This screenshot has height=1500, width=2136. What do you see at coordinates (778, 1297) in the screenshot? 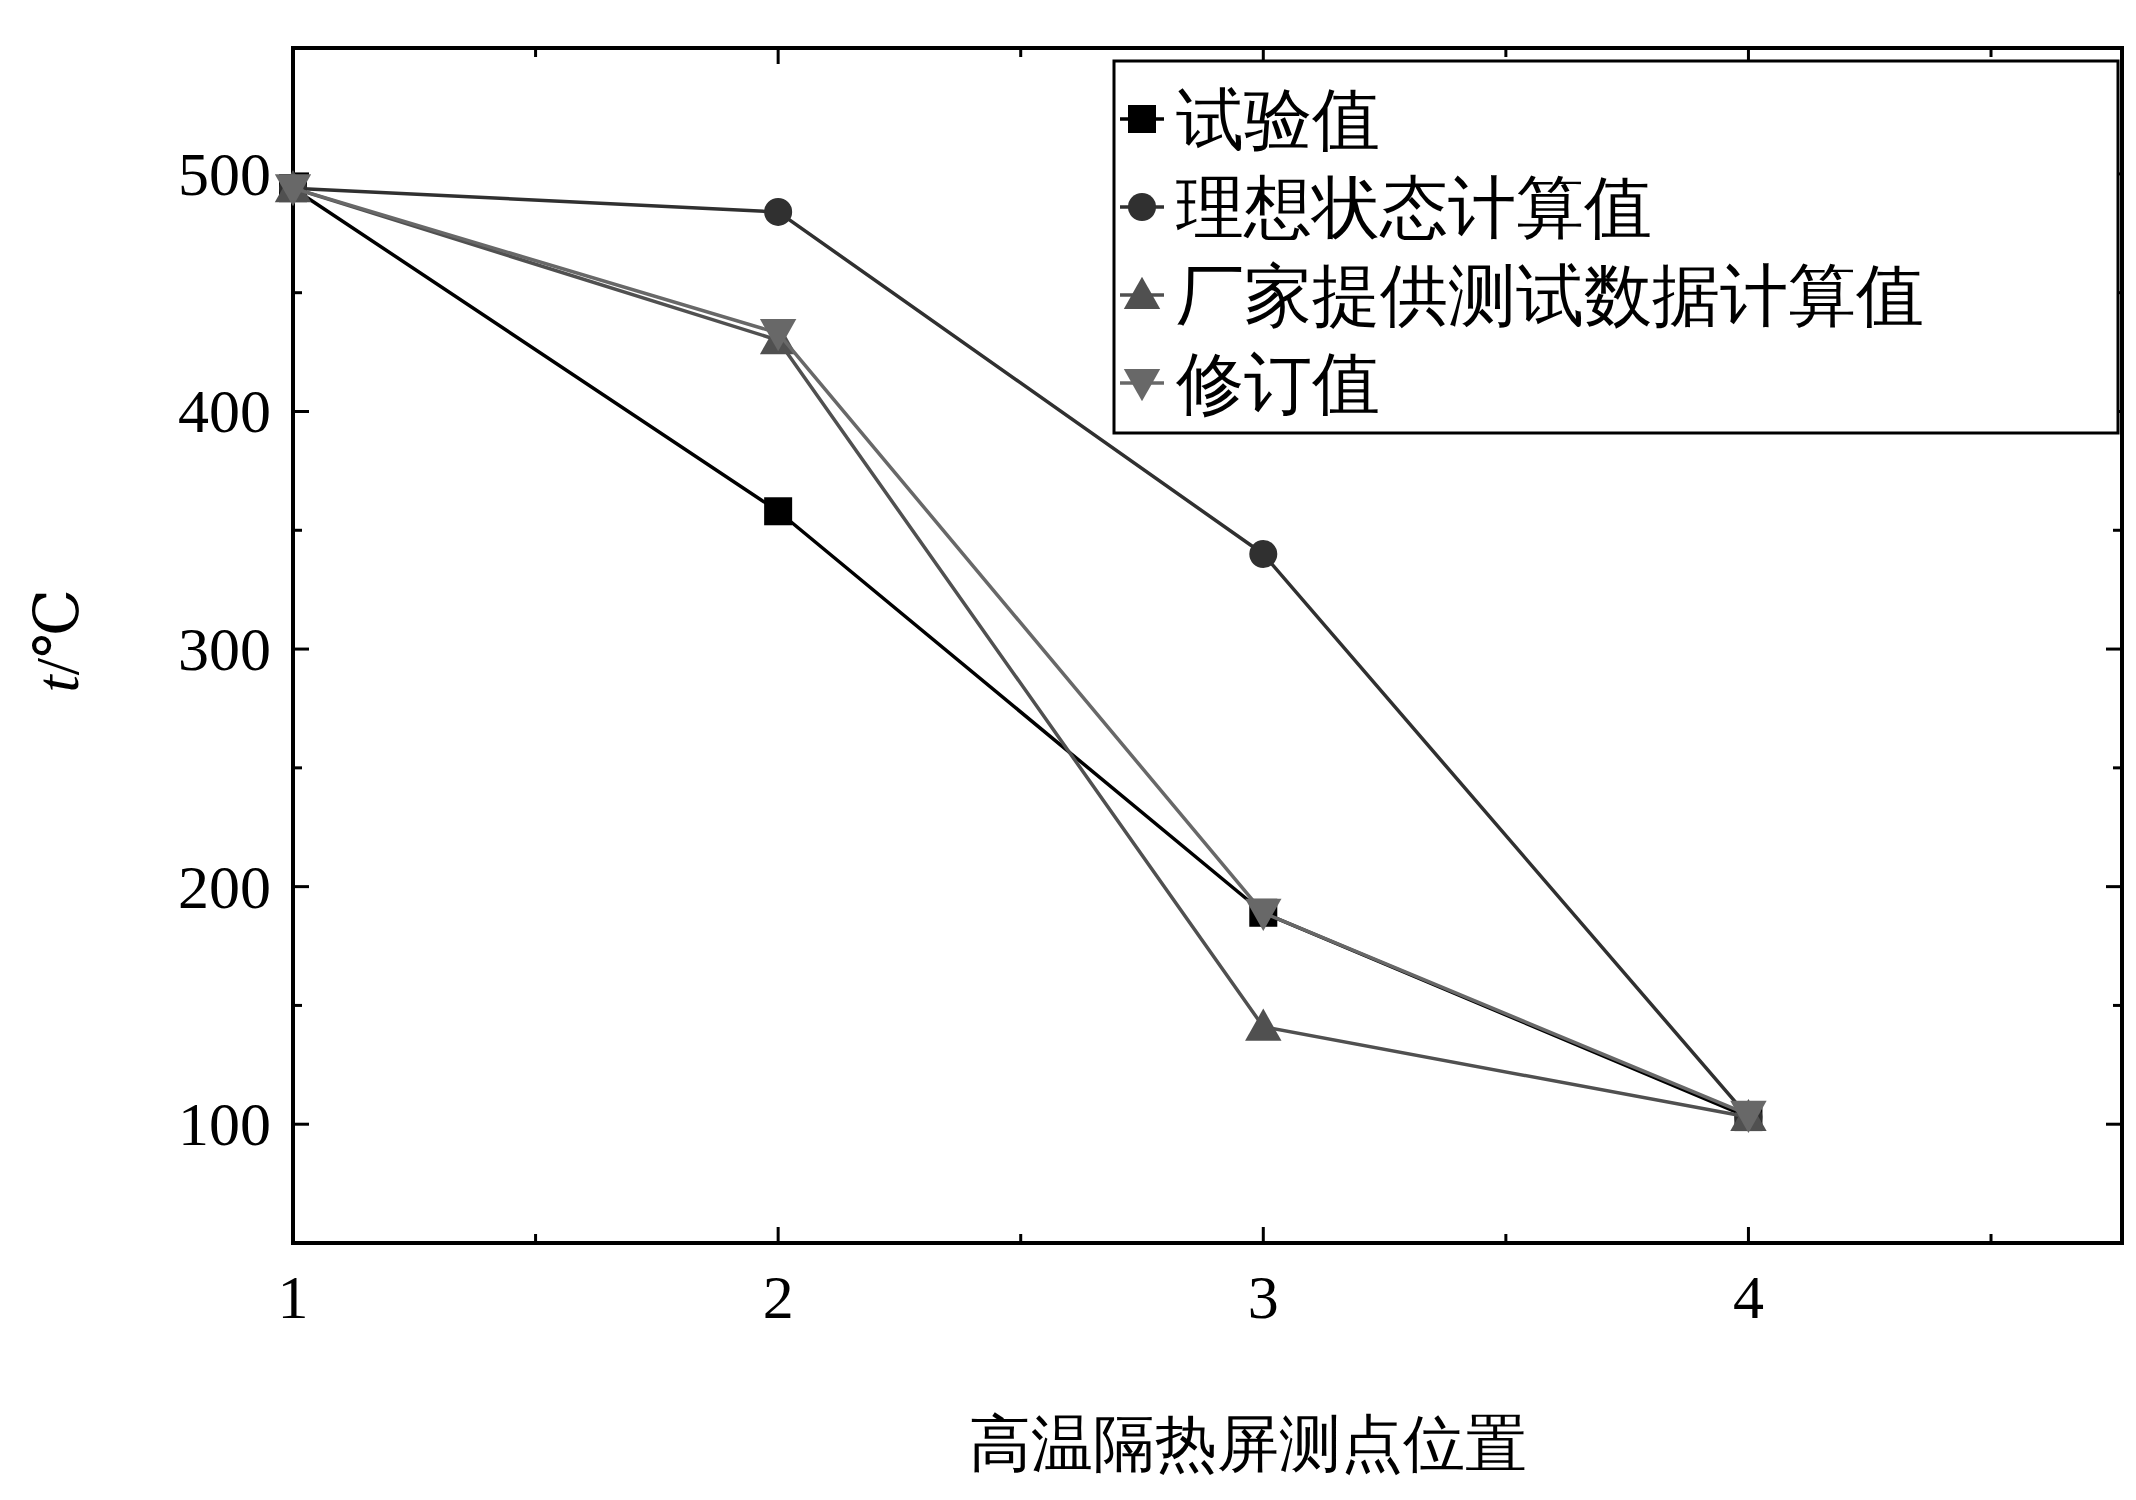
I see `x-tick-label: 2` at bounding box center [778, 1297].